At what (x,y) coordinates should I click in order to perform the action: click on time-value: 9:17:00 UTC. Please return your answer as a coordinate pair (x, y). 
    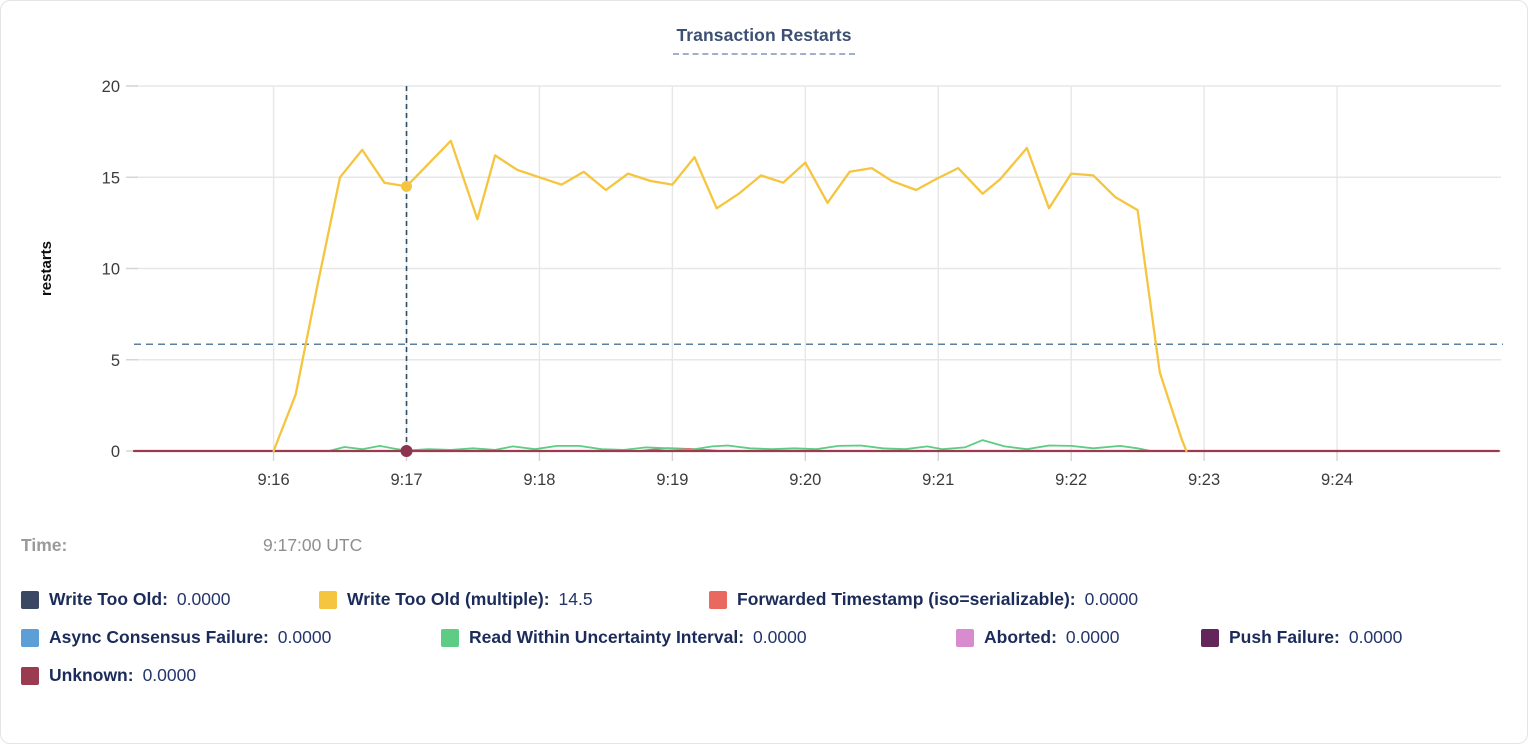
    Looking at the image, I should click on (313, 545).